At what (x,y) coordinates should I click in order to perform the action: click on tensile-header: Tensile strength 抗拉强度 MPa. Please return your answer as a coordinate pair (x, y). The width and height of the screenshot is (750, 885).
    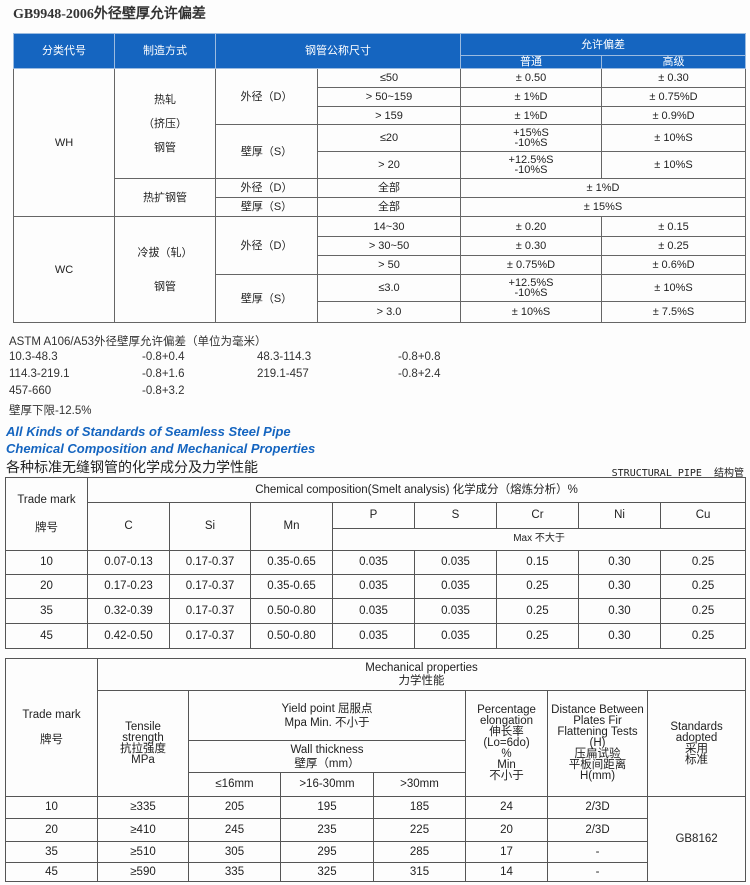
    Looking at the image, I should click on (143, 743).